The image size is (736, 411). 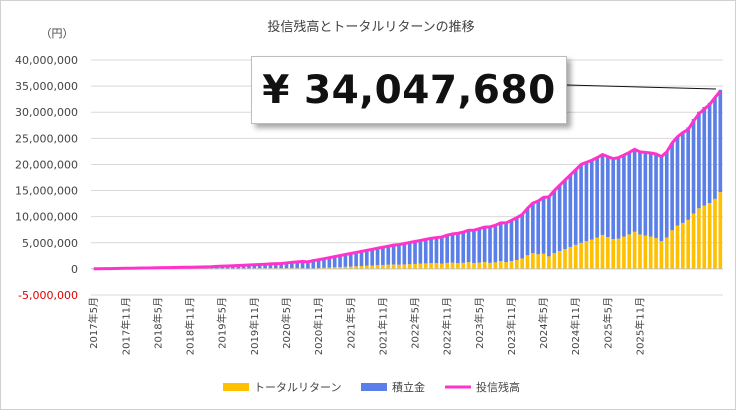 What do you see at coordinates (74, 269) in the screenshot?
I see `y-tick-label: 0` at bounding box center [74, 269].